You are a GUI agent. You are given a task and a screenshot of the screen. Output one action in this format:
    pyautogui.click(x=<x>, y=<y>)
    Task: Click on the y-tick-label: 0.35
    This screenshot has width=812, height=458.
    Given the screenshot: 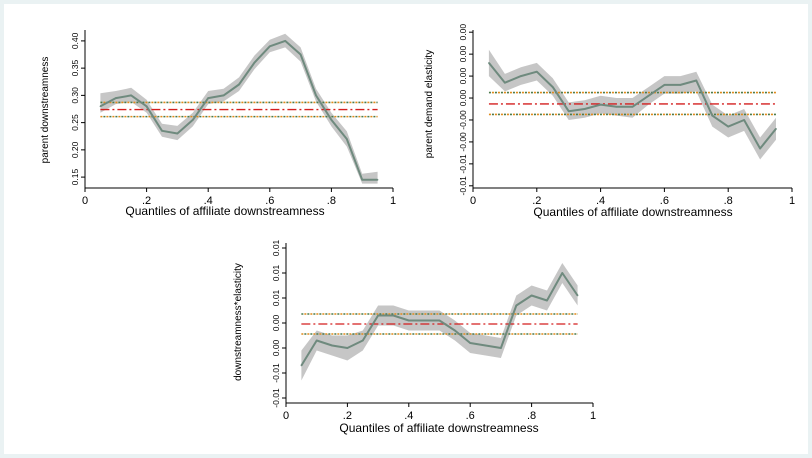 What is the action you would take?
    pyautogui.click(x=75, y=68)
    